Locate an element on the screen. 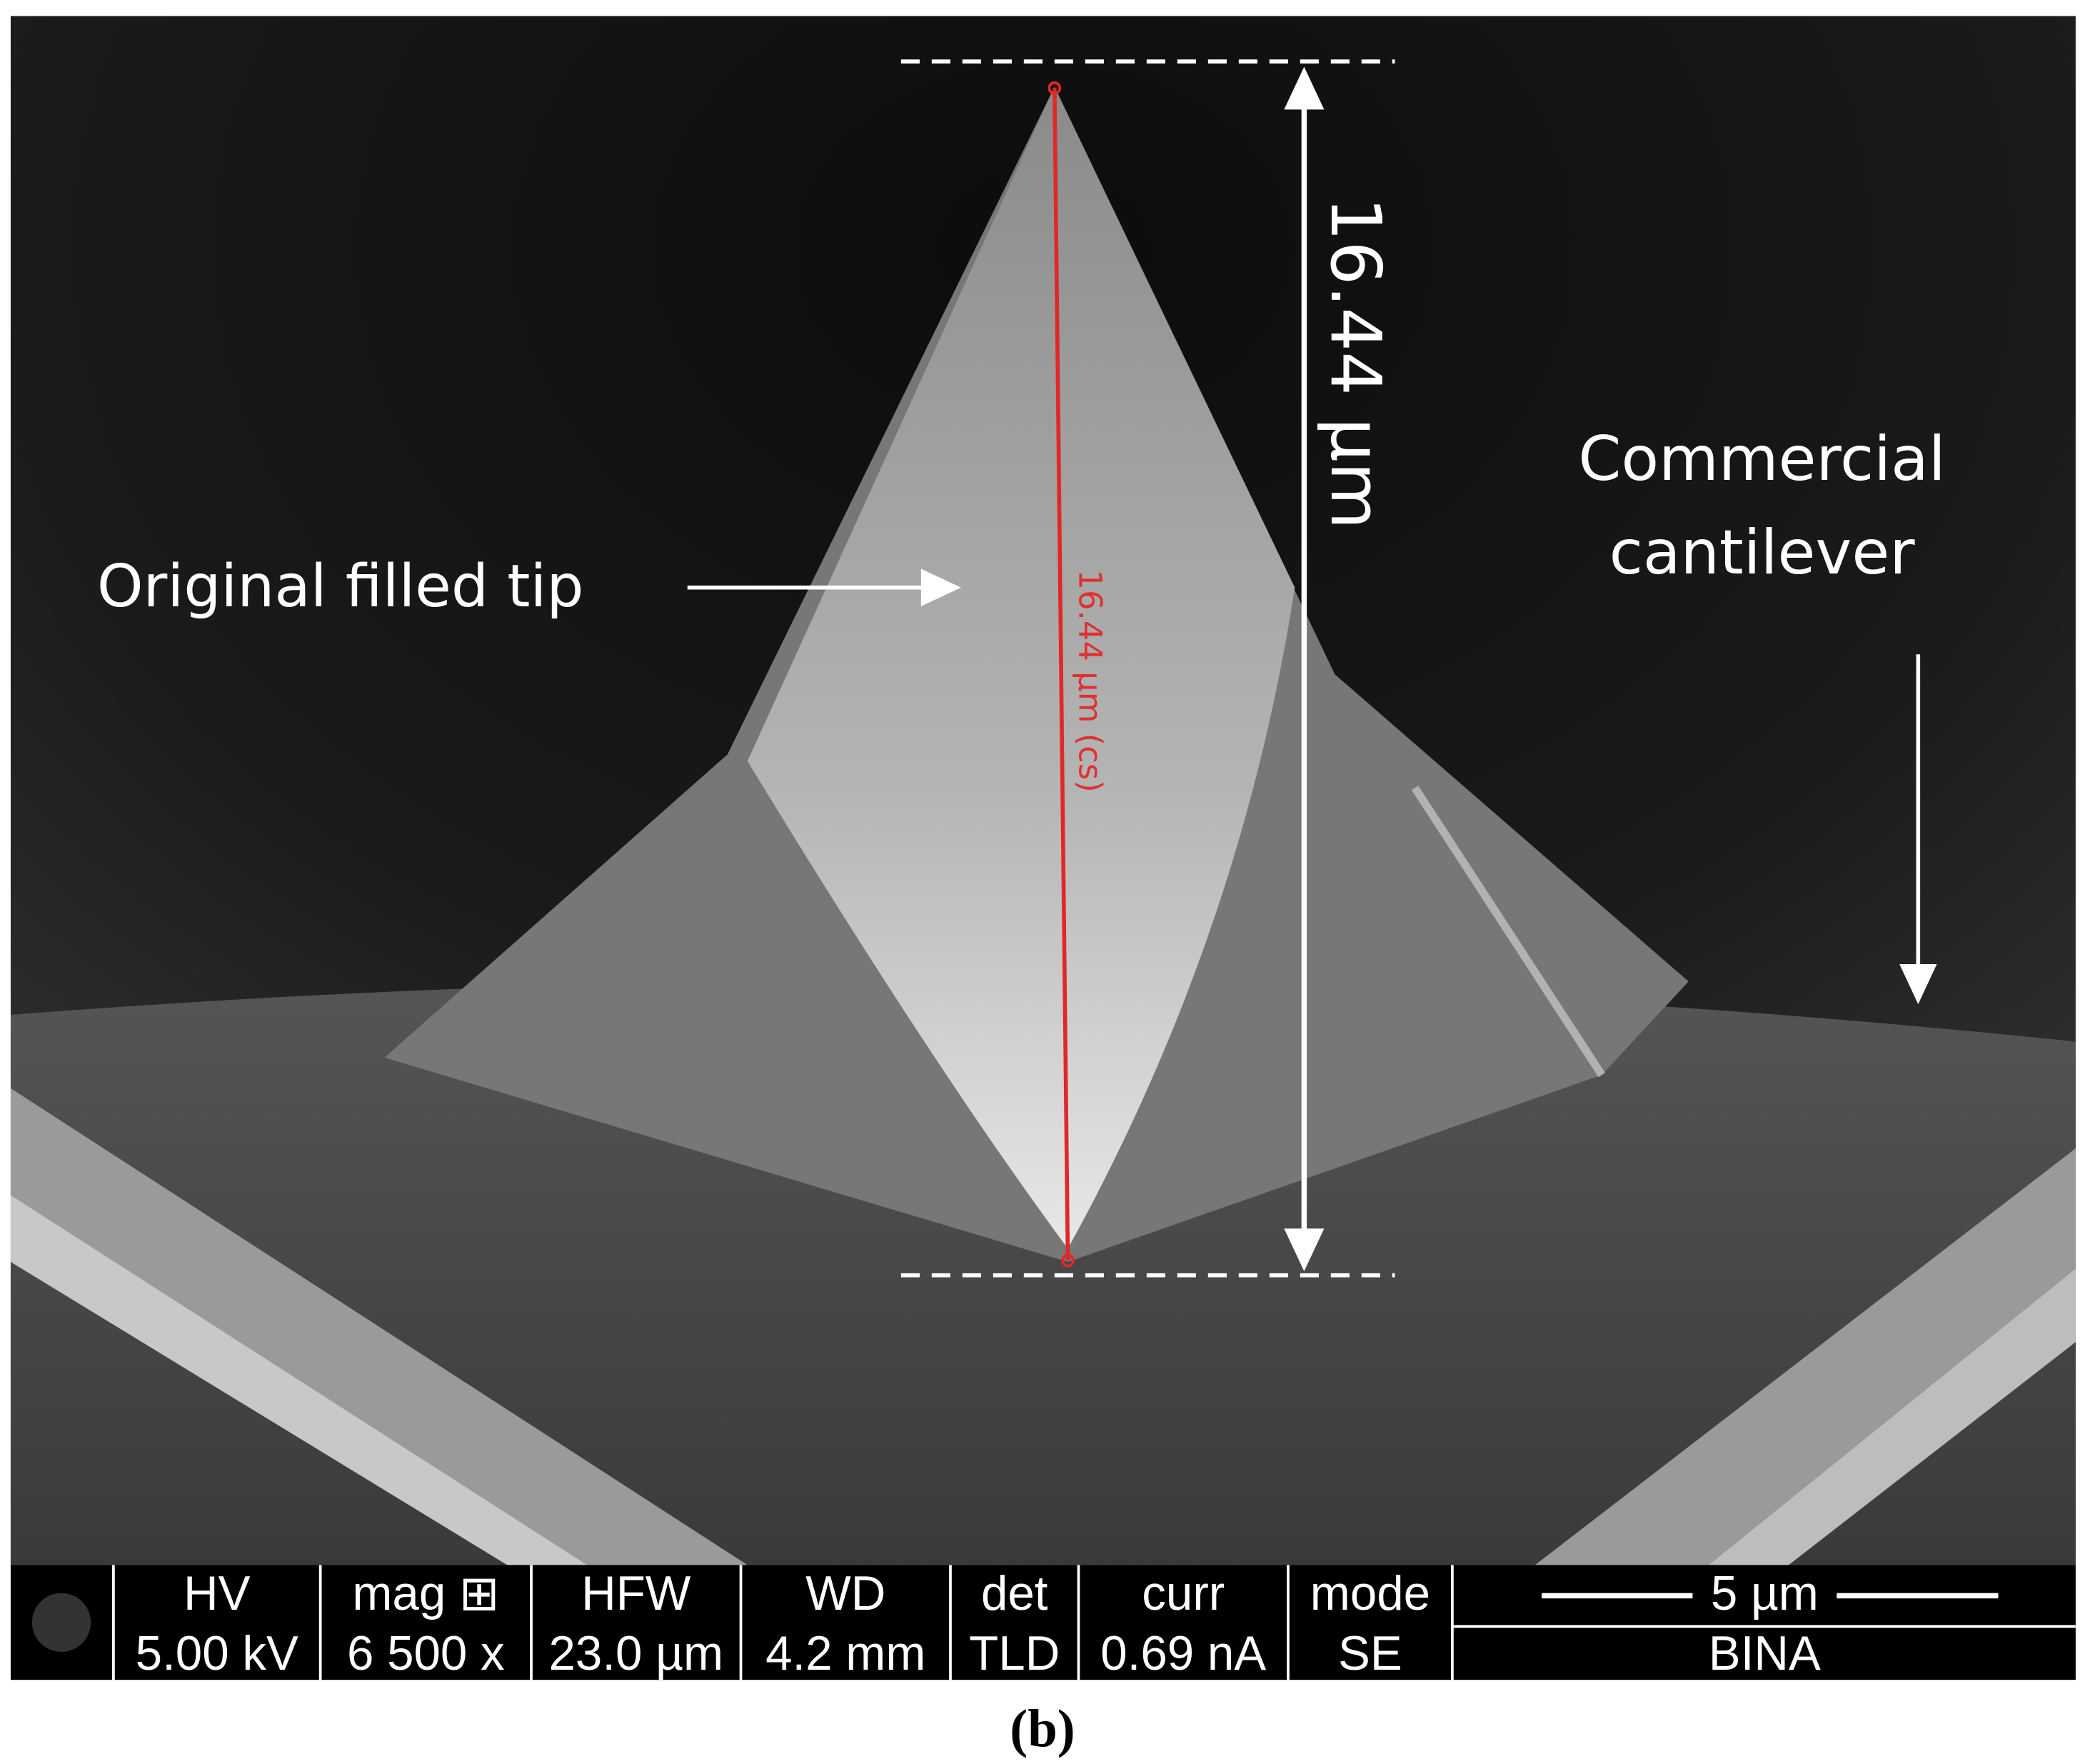 The width and height of the screenshot is (2085, 1764). info-header: HFW is located at coordinates (636, 1594).